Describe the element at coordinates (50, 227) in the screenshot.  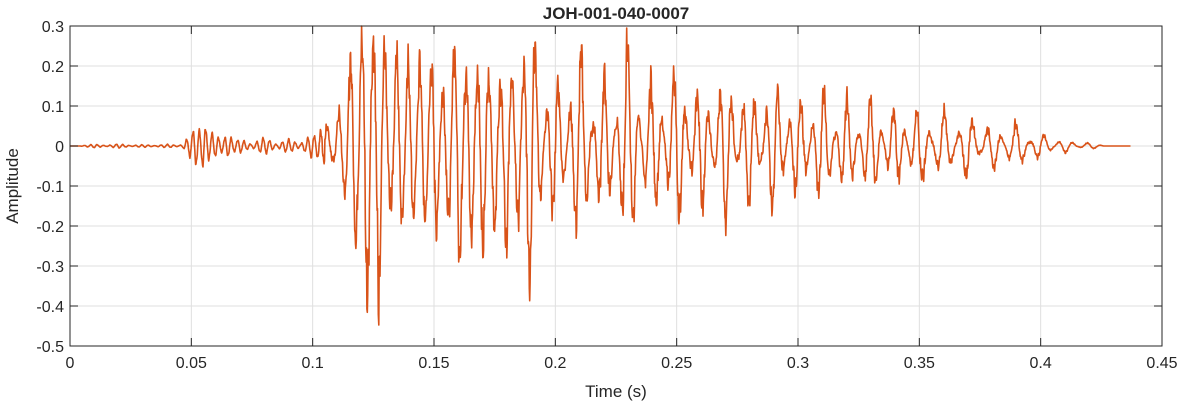
I see `y-tick-label: -0.2` at that location.